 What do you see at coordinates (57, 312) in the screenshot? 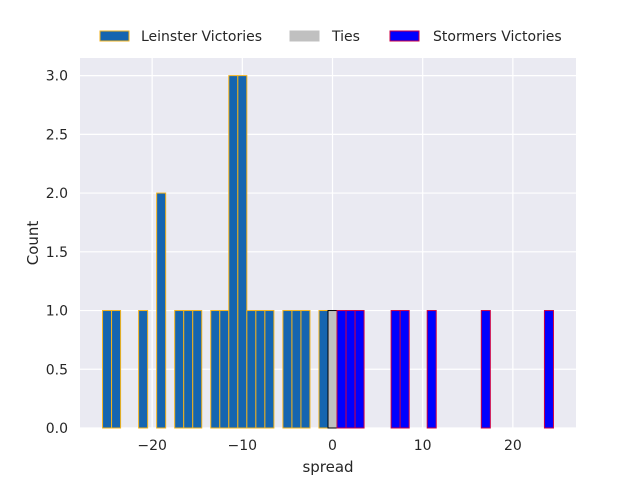
I see `y-tick-label: 1.0` at bounding box center [57, 312].